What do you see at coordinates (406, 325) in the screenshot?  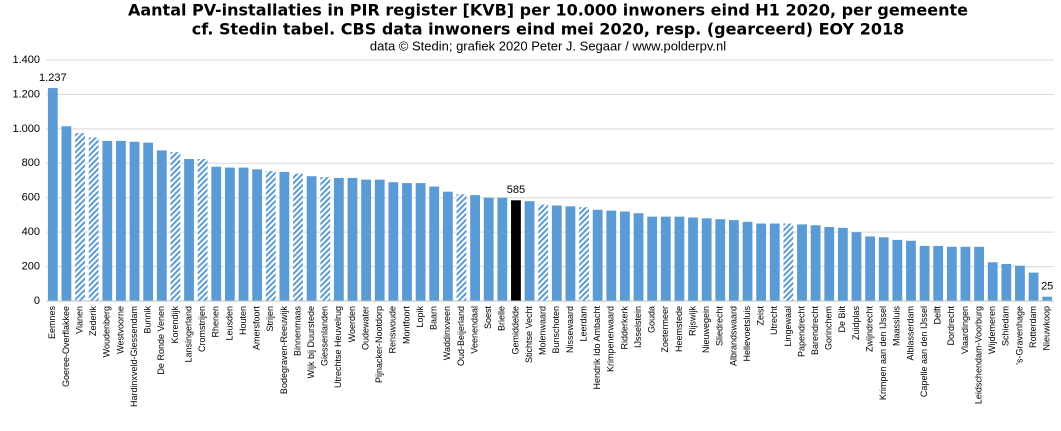 I see `x-tick-label: Montfoort` at bounding box center [406, 325].